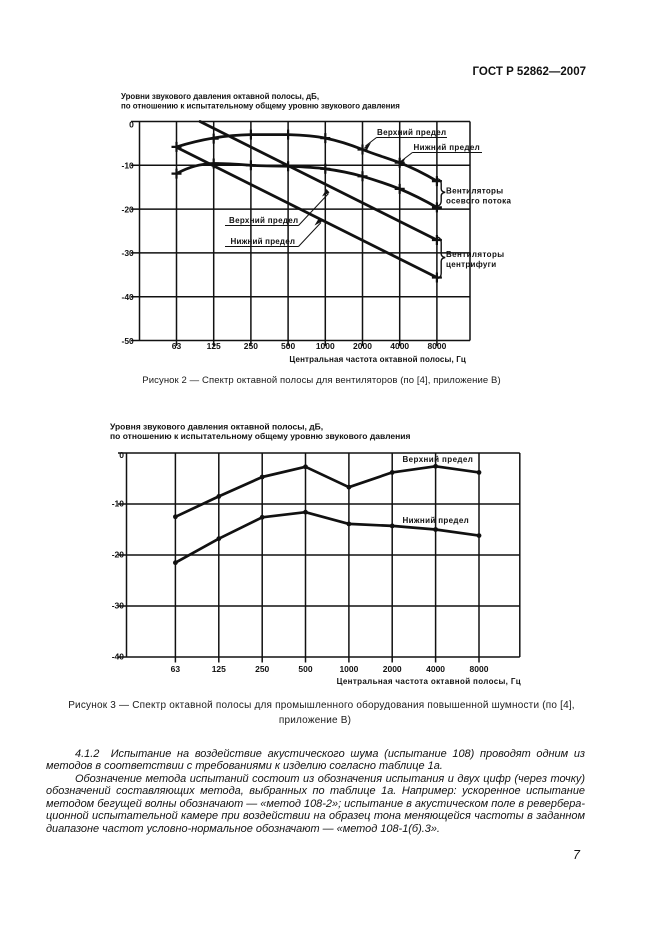 This screenshot has width=661, height=936. I want to click on svg-text: центрифуги, so click(471, 264).